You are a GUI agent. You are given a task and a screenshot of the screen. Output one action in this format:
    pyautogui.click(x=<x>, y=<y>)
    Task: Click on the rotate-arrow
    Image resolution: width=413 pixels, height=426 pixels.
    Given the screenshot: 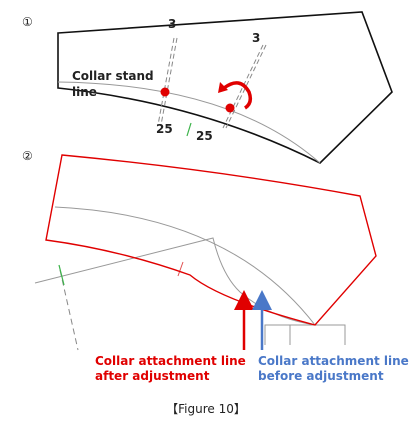 What is the action you would take?
    pyautogui.click(x=237, y=95)
    